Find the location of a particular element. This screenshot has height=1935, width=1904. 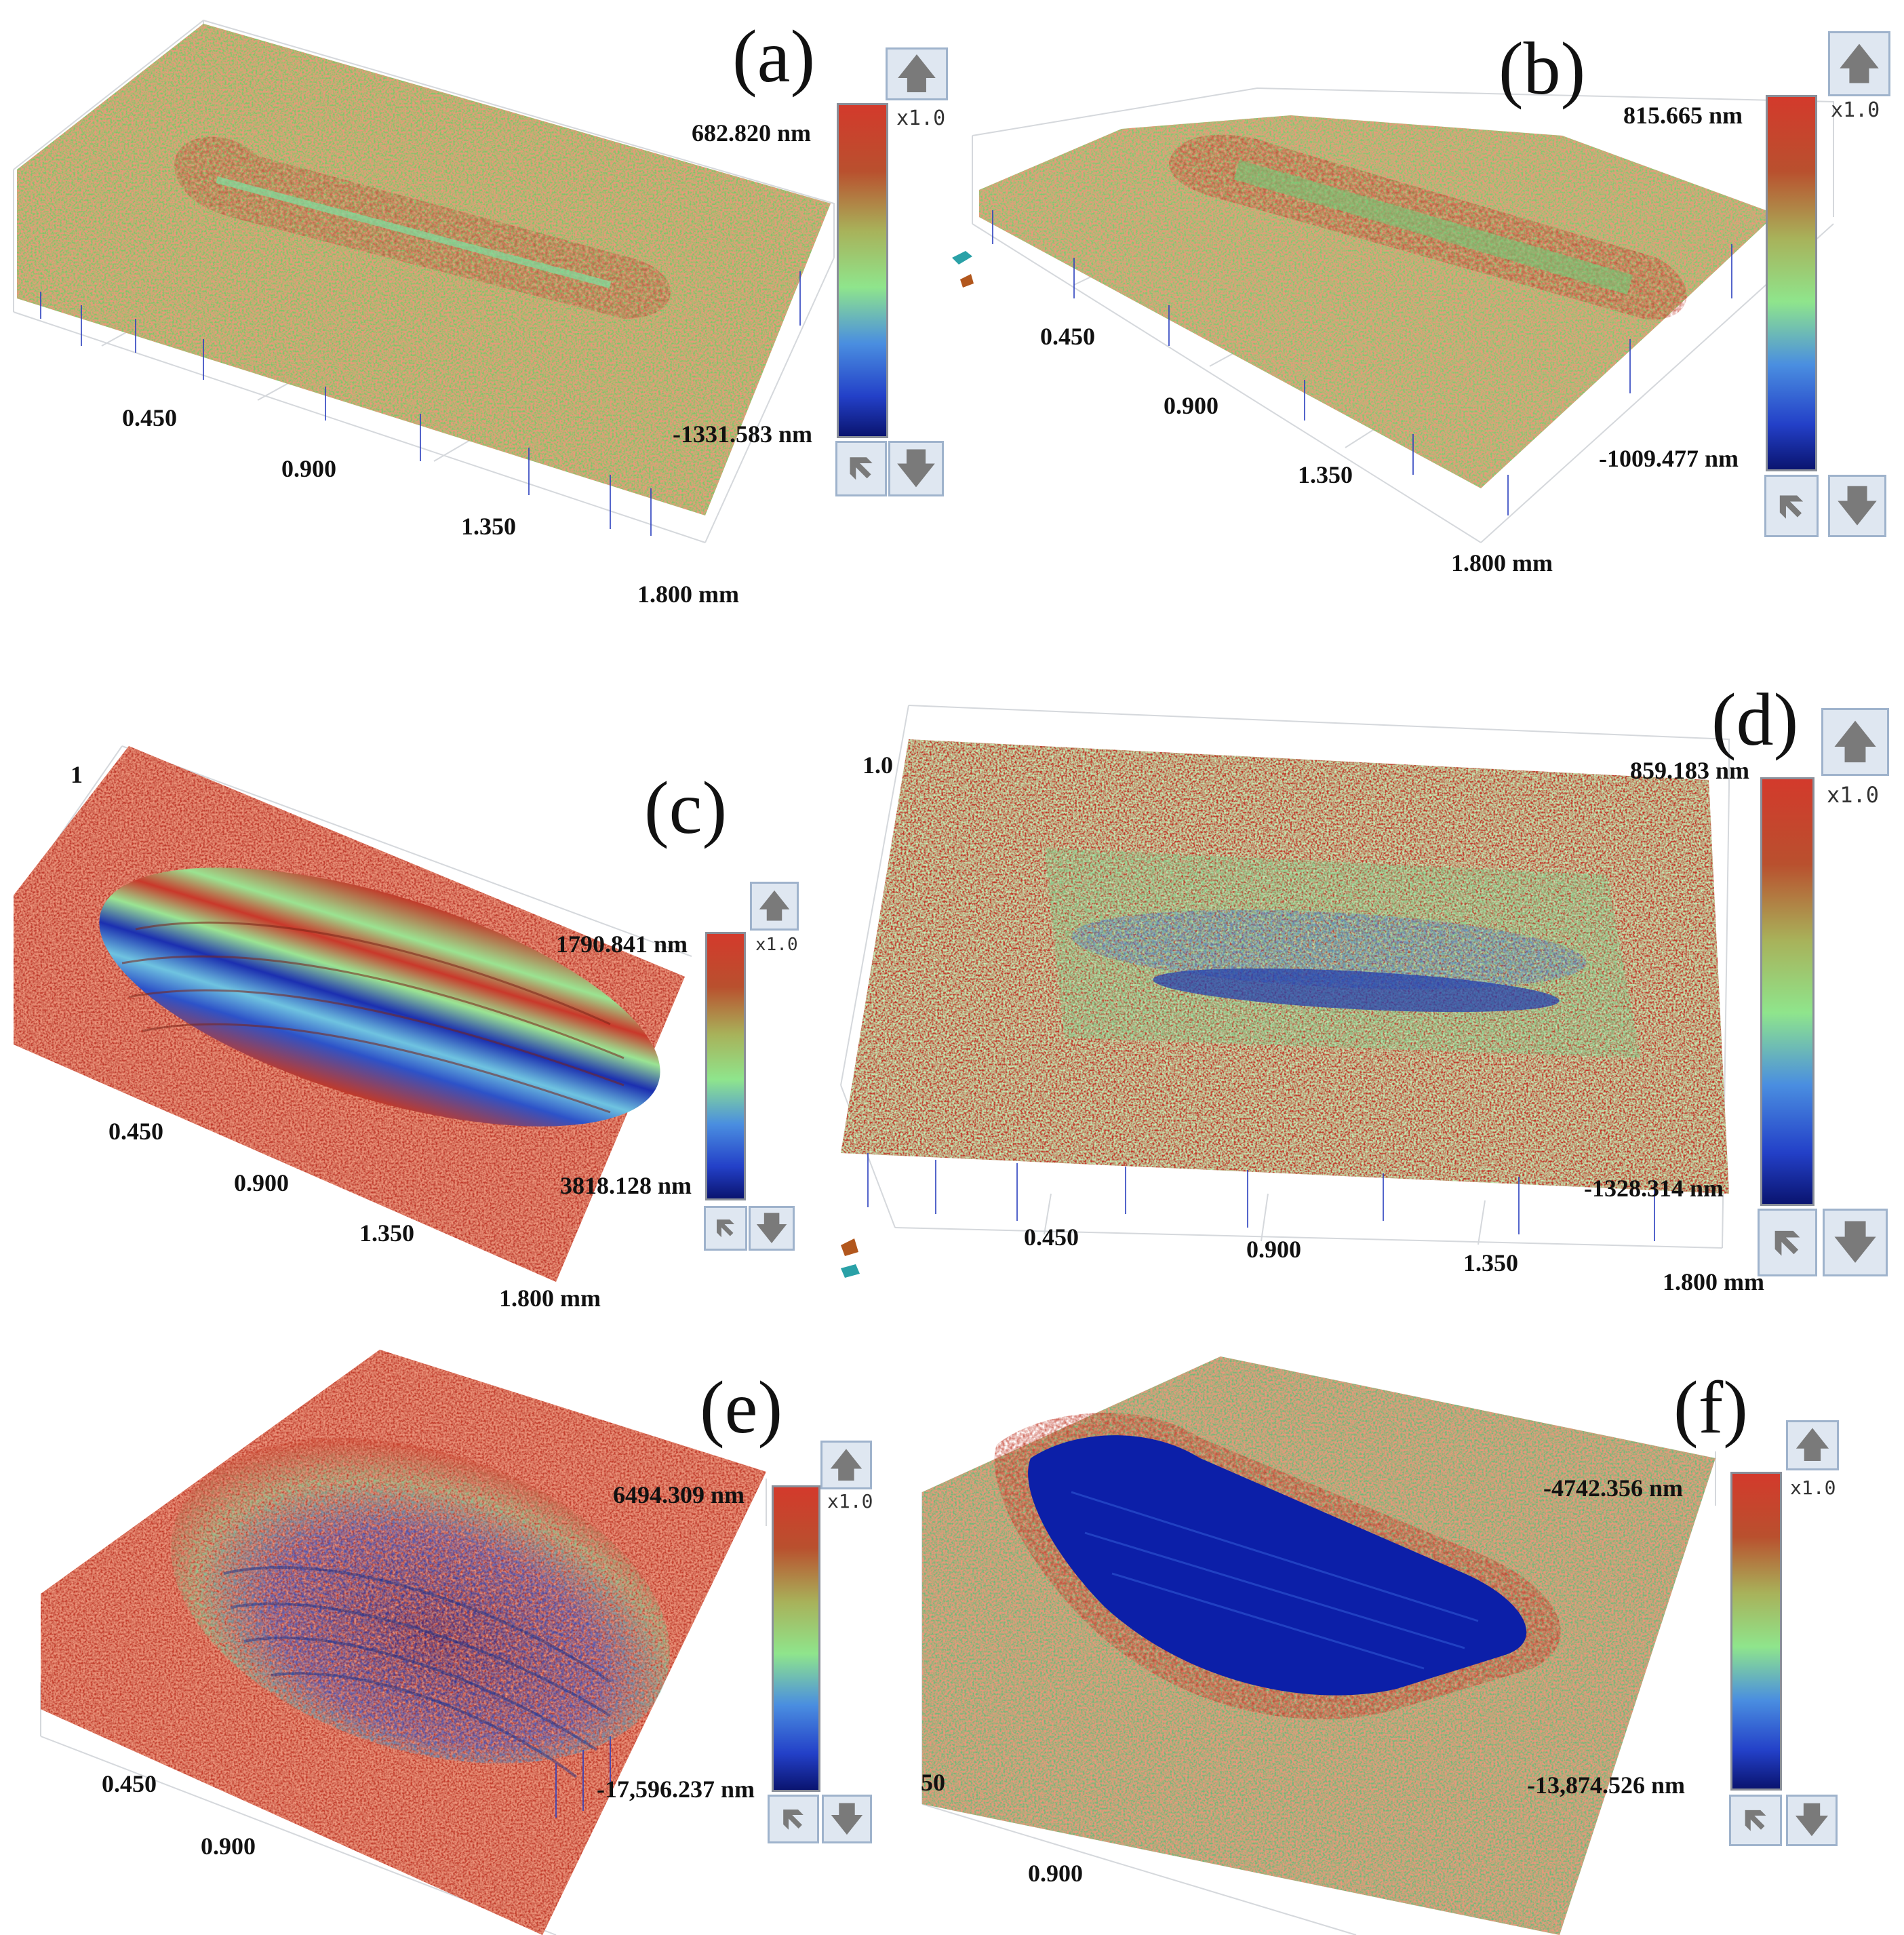

panel-label: (e) is located at coordinates (742, 1407).